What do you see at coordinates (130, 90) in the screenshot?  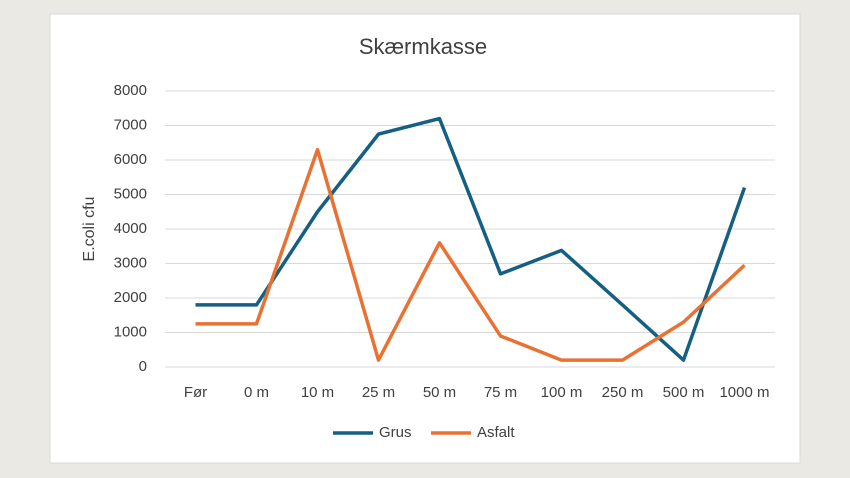 I see `y-tick-label: 8000` at bounding box center [130, 90].